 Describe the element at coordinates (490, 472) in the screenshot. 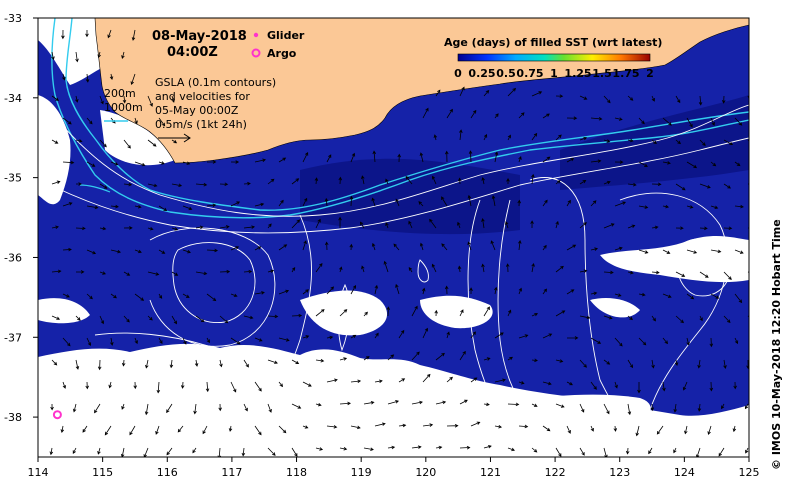

I see `lon-tick-label: 121` at that location.